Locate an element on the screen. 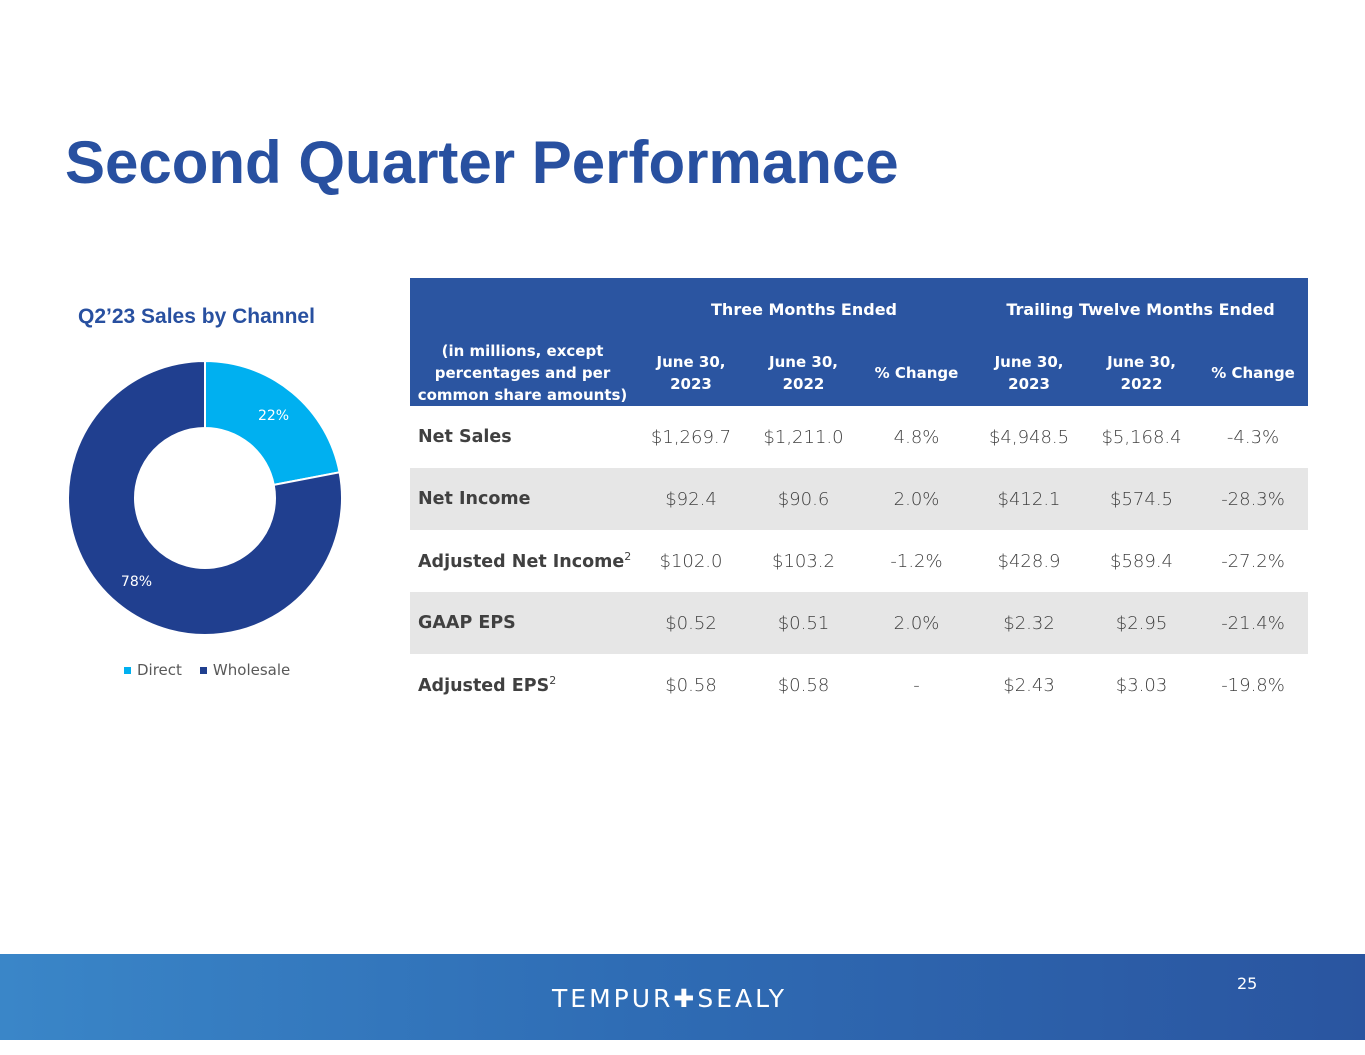 The image size is (1365, 1055). table-cell: -28.3% is located at coordinates (1253, 499).